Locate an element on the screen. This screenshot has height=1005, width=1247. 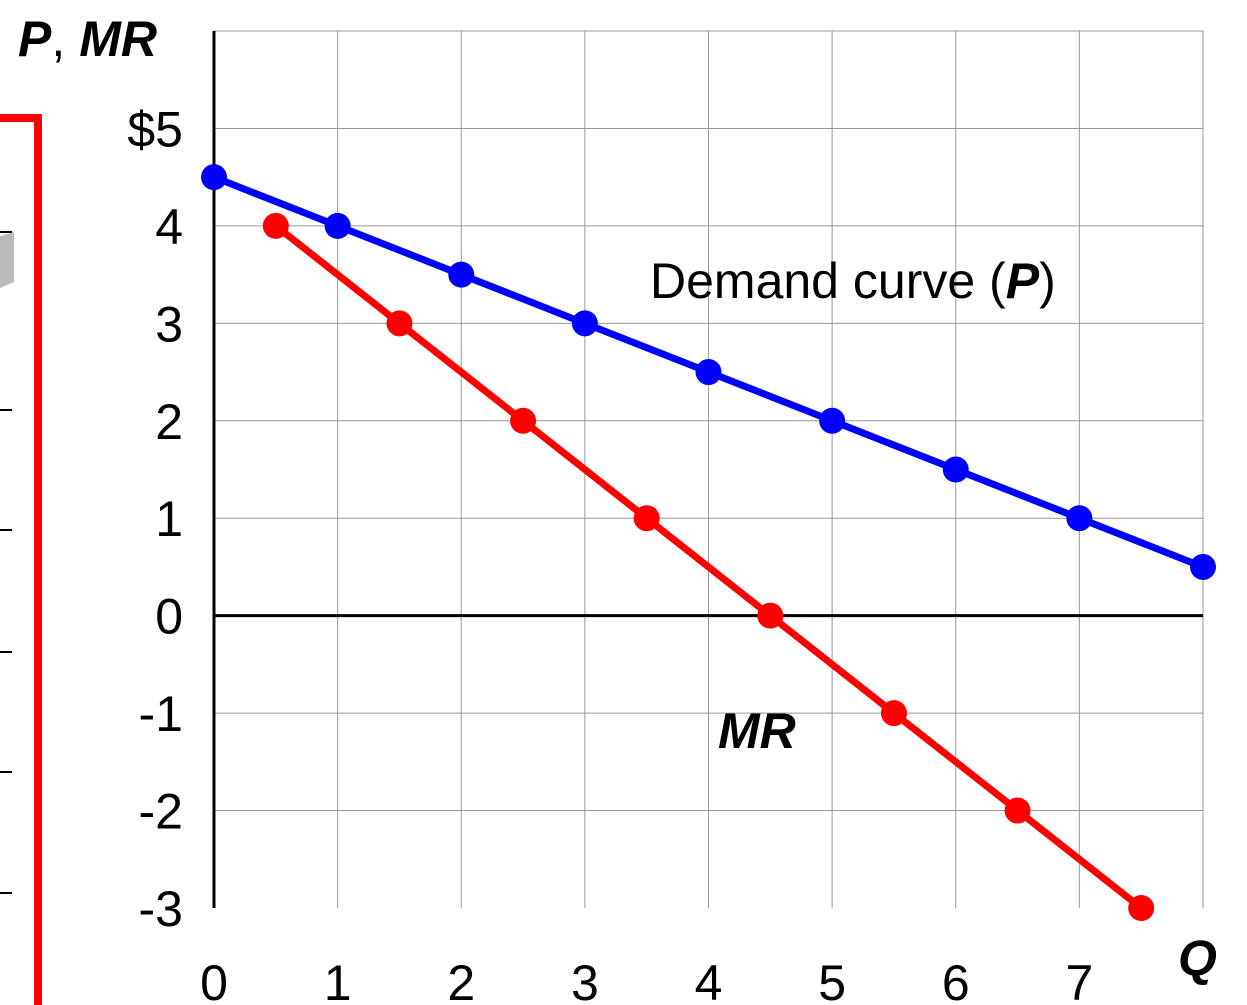
x-tick-label: 3 is located at coordinates (585, 980).